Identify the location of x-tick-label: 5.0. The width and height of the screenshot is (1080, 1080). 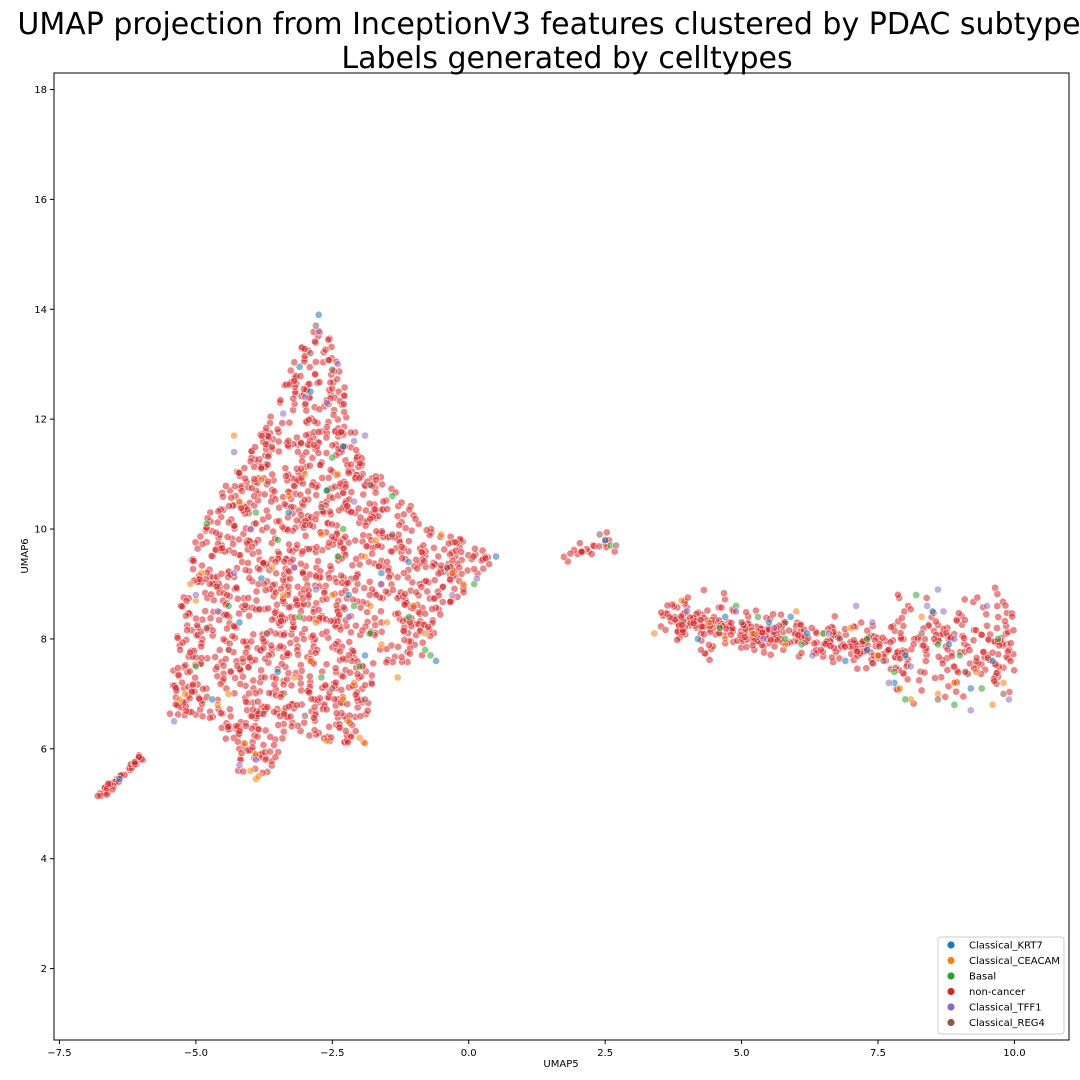
(742, 1053).